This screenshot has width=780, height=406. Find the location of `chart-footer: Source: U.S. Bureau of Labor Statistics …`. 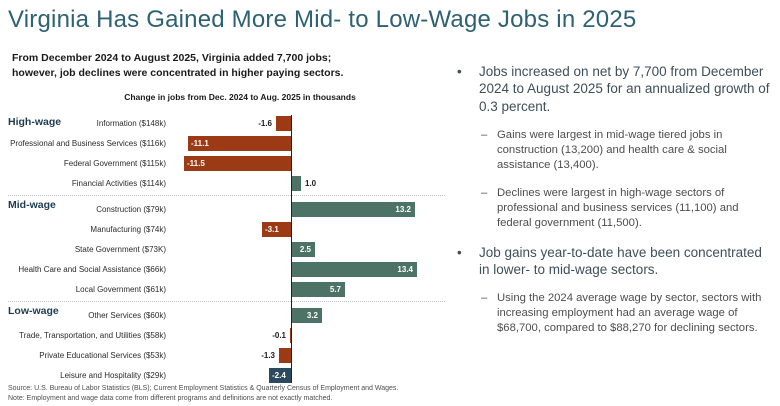

chart-footer: Source: U.S. Bureau of Labor Statistics … is located at coordinates (228, 394).